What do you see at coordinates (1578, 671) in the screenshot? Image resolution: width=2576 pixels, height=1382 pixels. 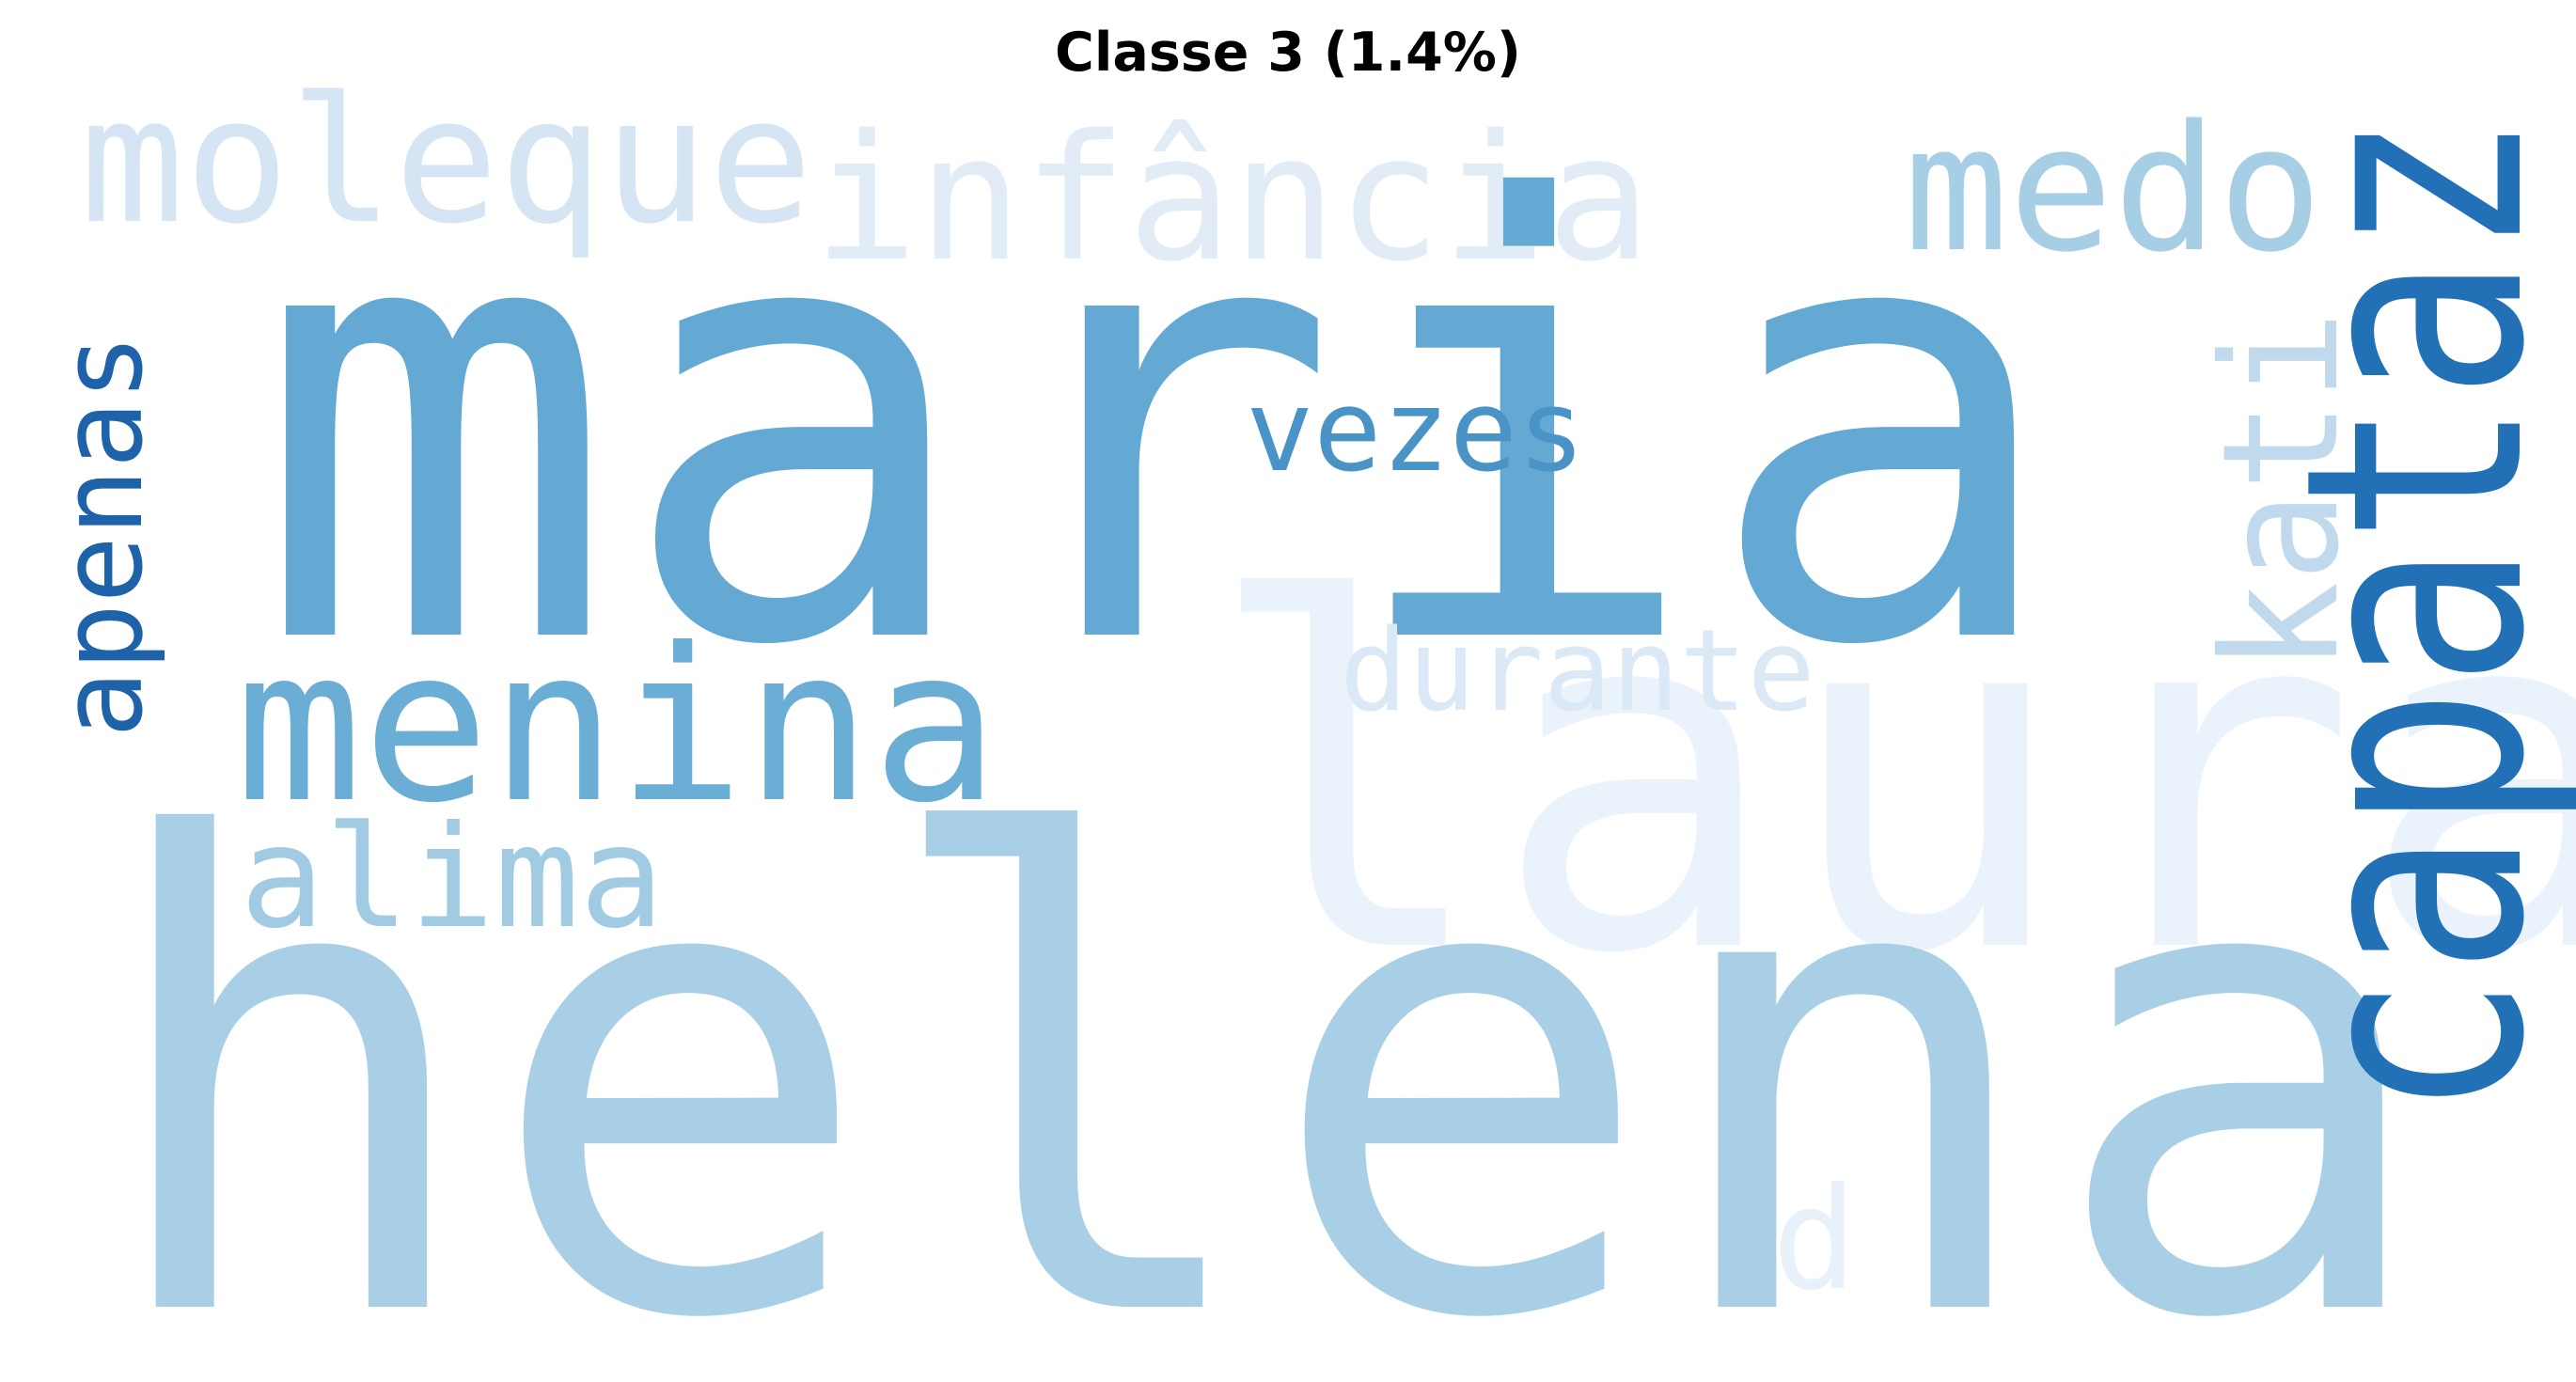 I see `word-durante: durante` at bounding box center [1578, 671].